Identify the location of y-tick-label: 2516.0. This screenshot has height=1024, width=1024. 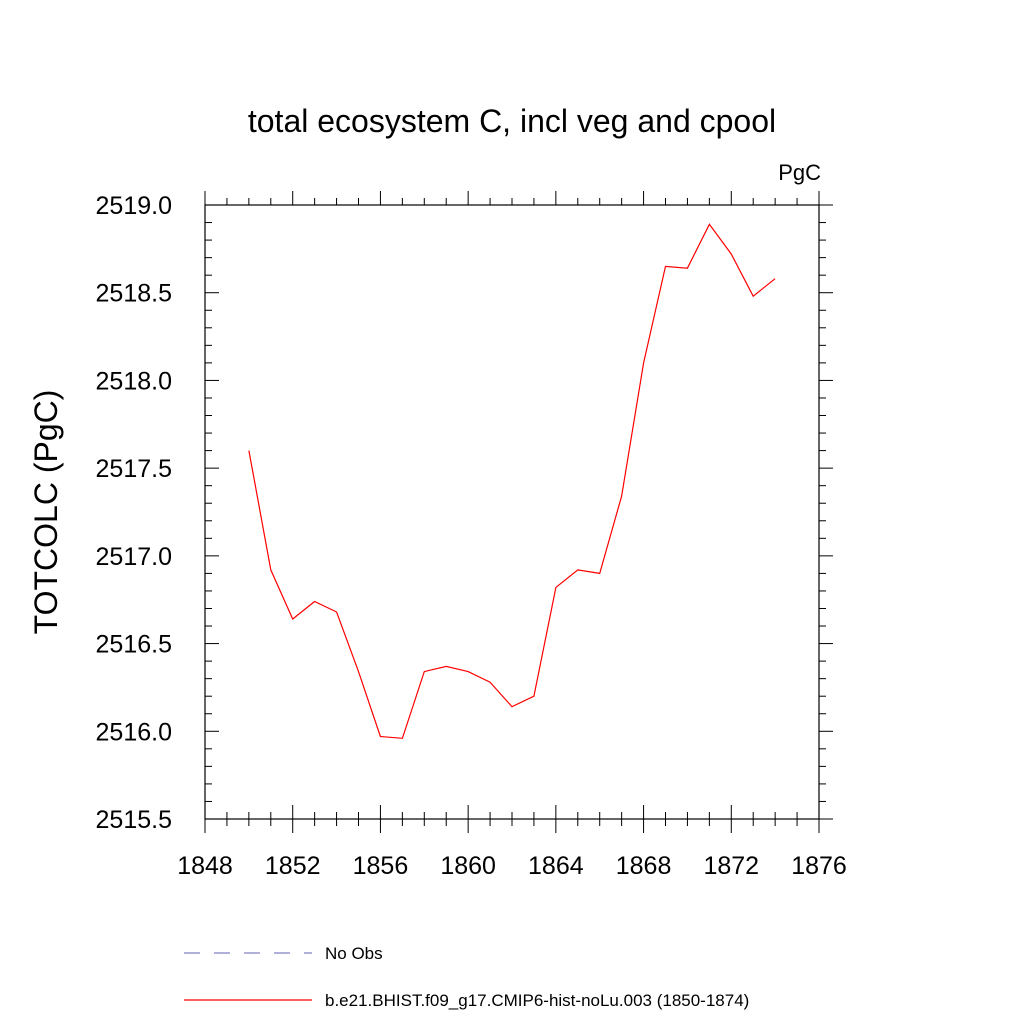
(134, 732).